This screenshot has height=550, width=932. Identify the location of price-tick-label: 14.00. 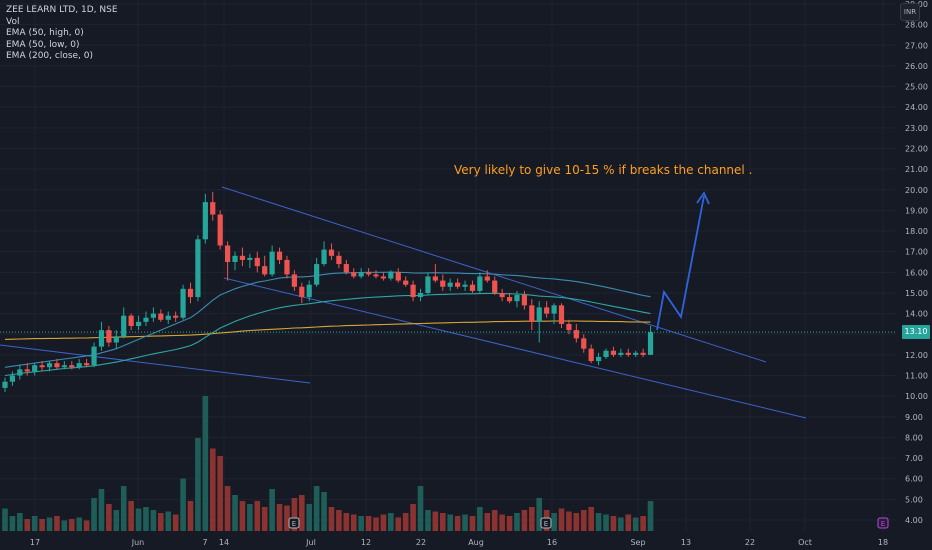
(916, 314).